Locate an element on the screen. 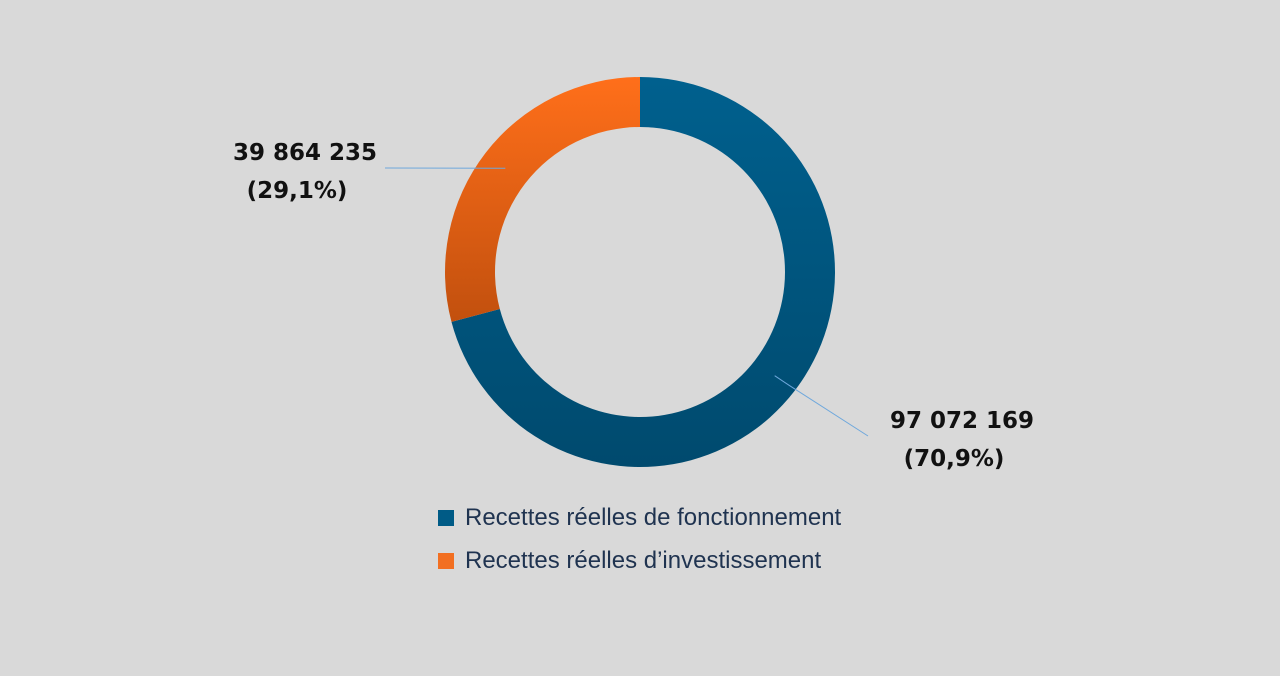  legend-swatch-investissement is located at coordinates (446, 561).